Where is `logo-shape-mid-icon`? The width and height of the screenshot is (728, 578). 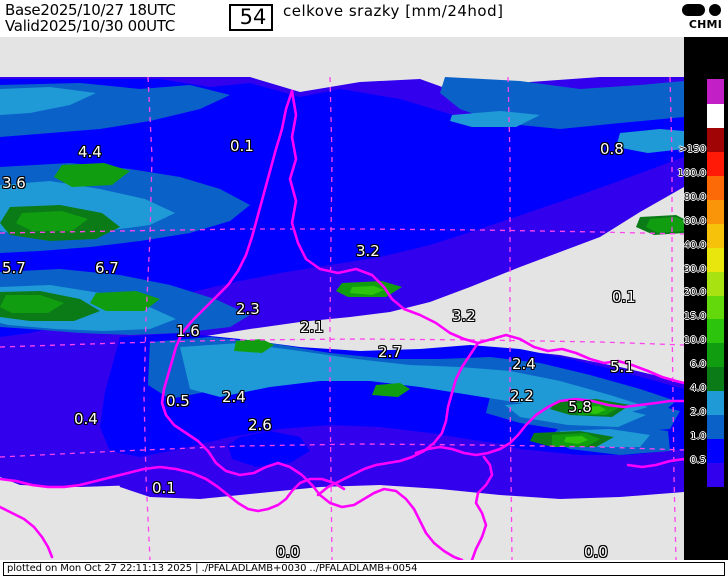 logo-shape-mid-icon is located at coordinates (699, 10).